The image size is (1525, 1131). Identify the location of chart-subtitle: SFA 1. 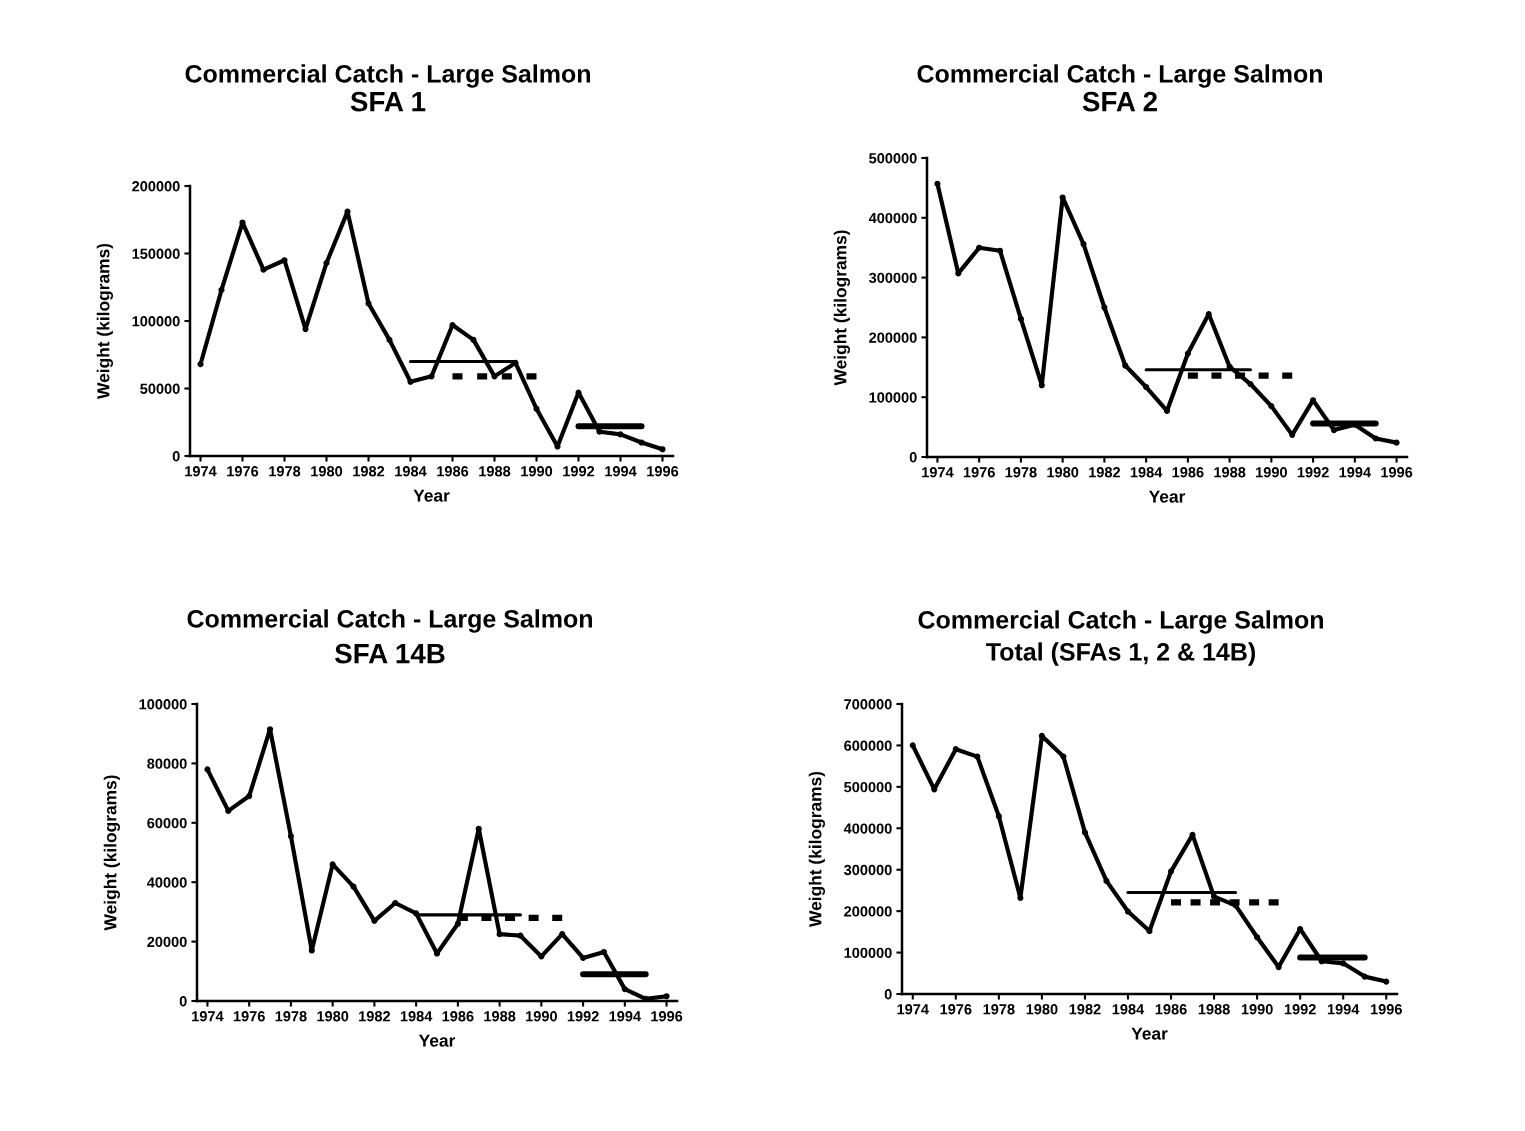
(388, 101).